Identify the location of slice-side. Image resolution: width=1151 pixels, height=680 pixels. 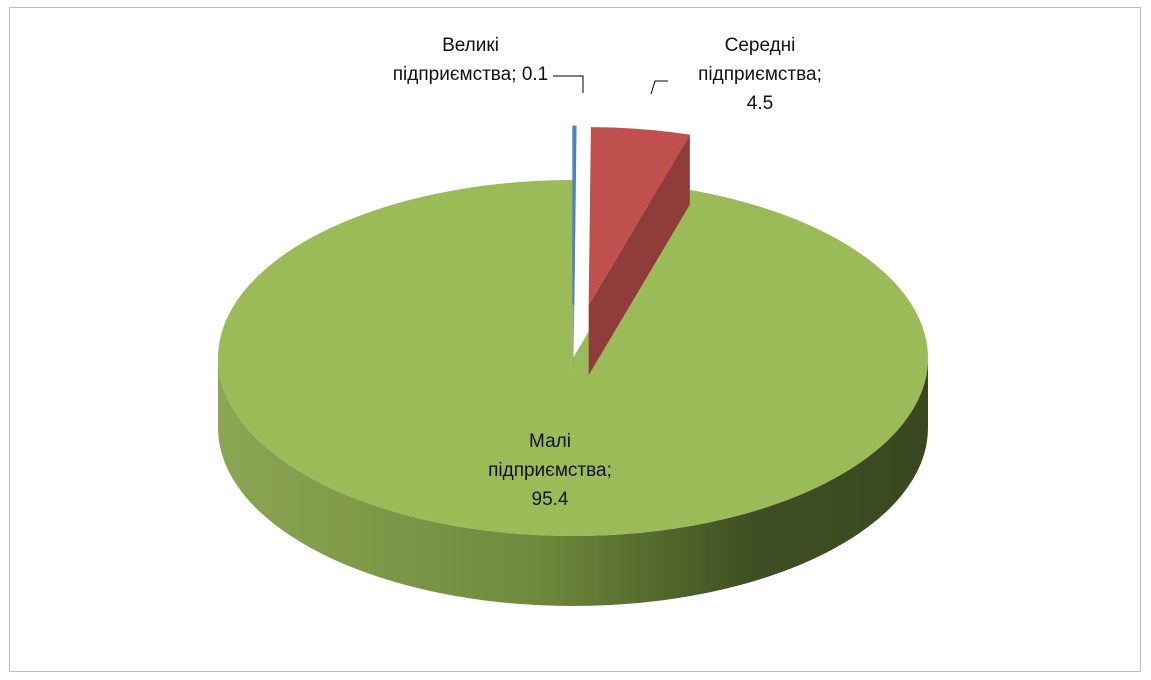
(639, 255).